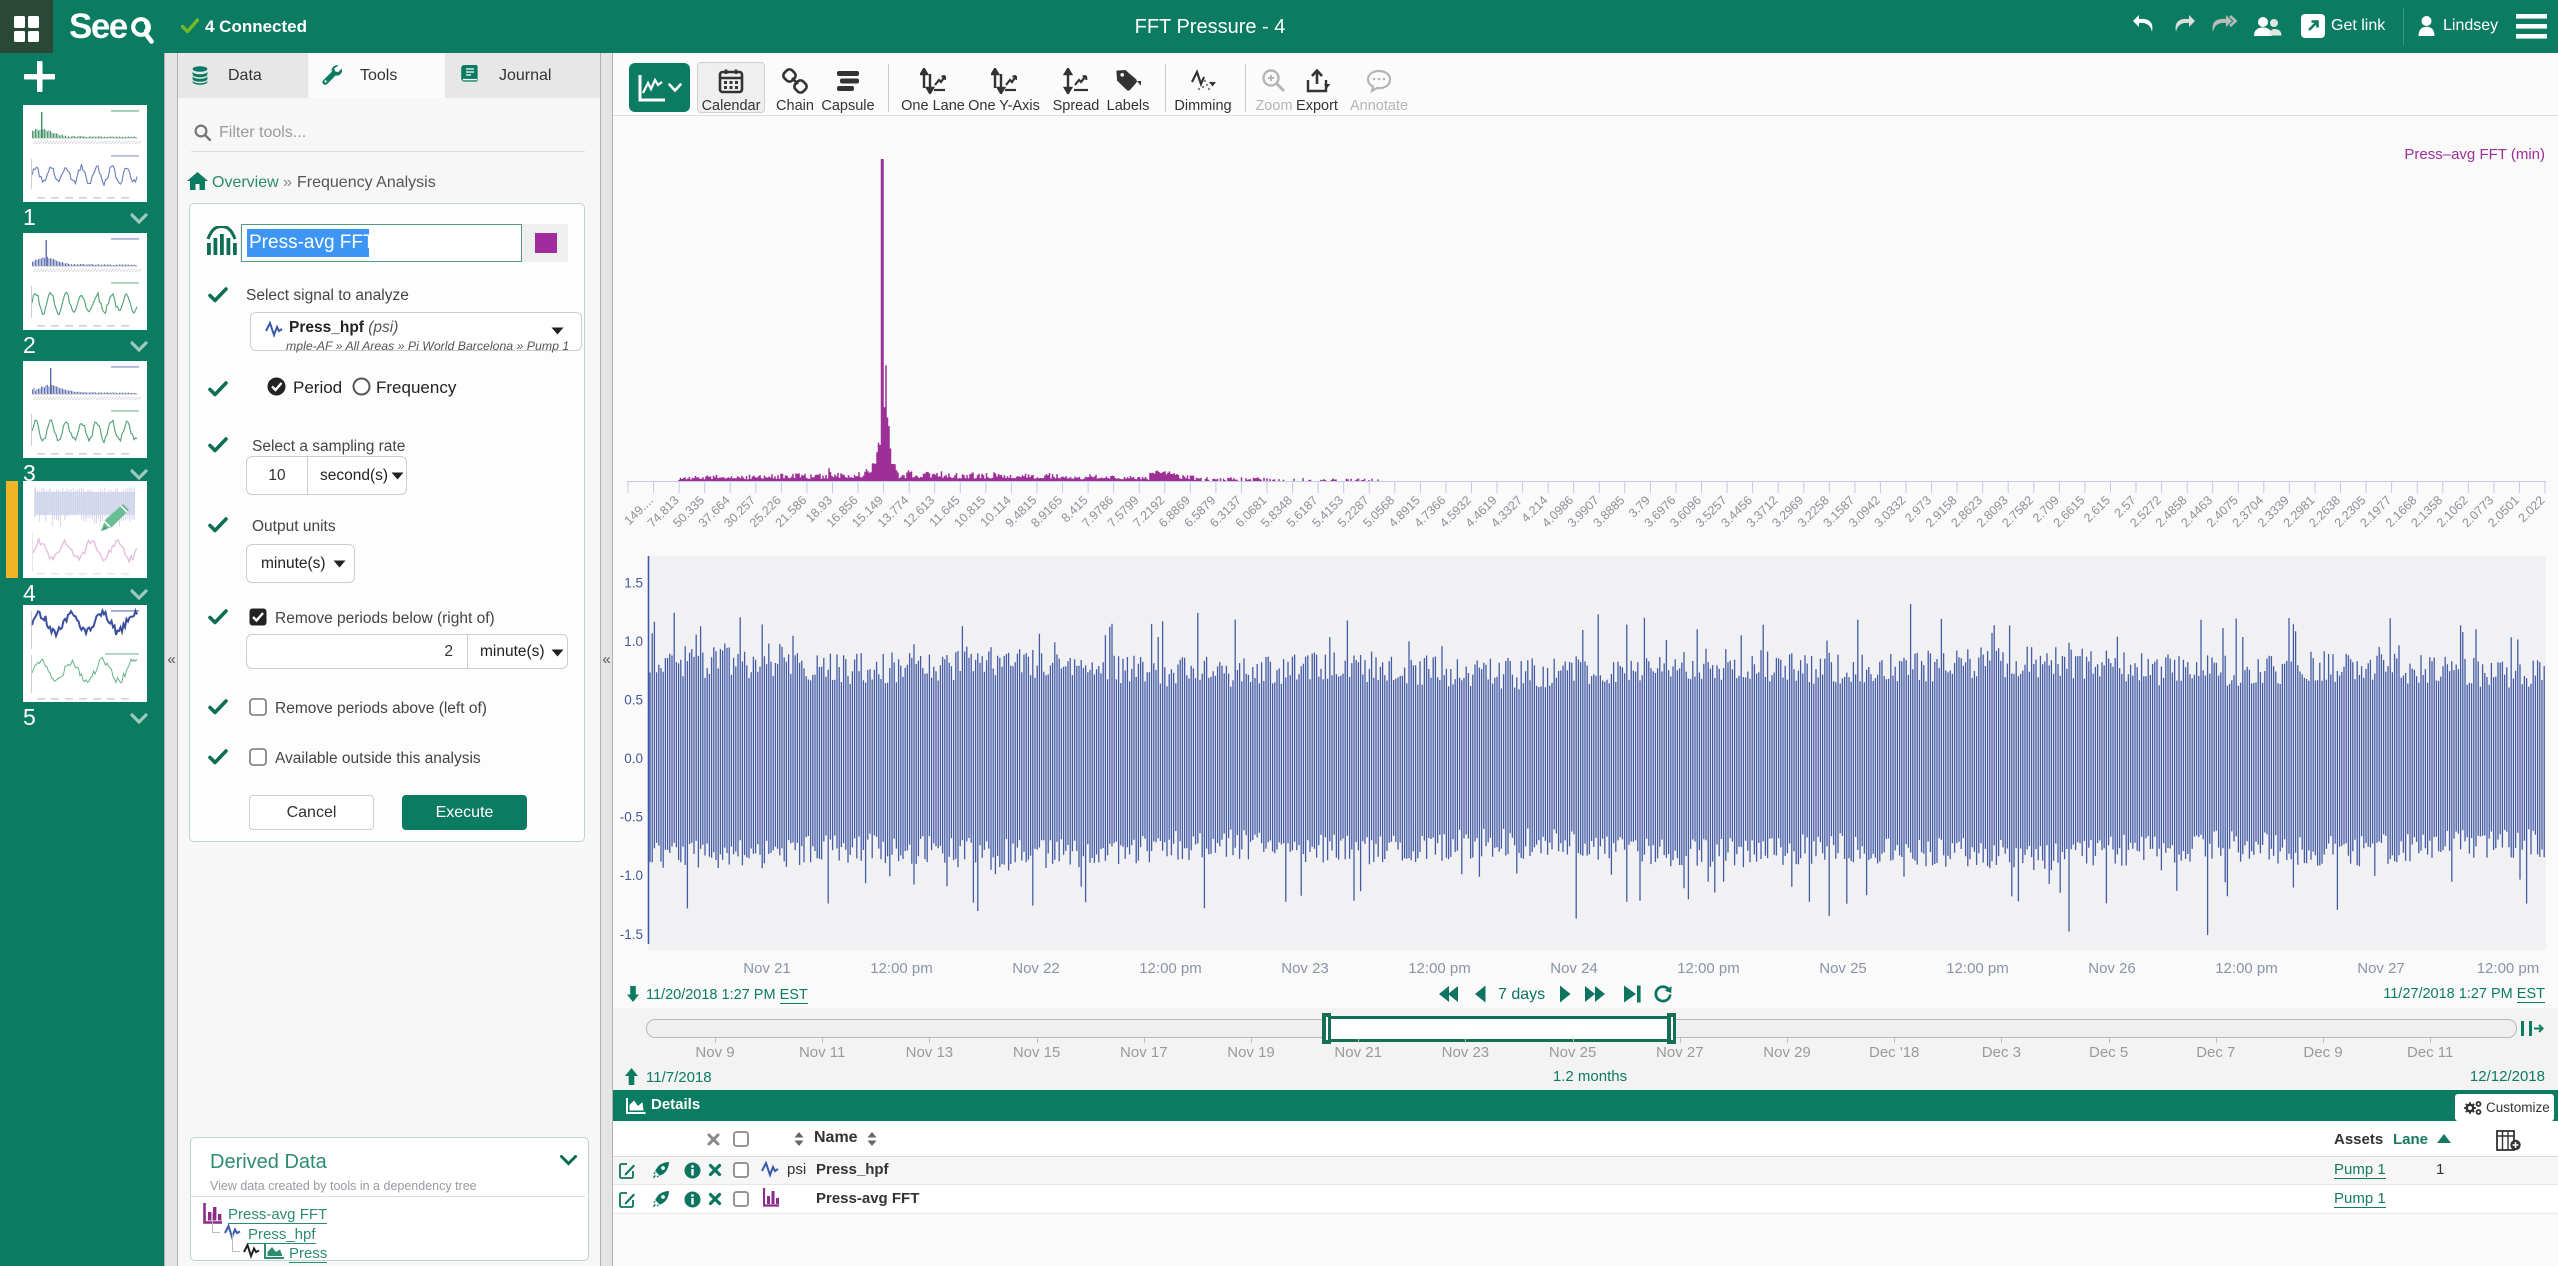 This screenshot has height=1266, width=2558. Describe the element at coordinates (633, 583) in the screenshot. I see `svg-text: 1.5` at that location.